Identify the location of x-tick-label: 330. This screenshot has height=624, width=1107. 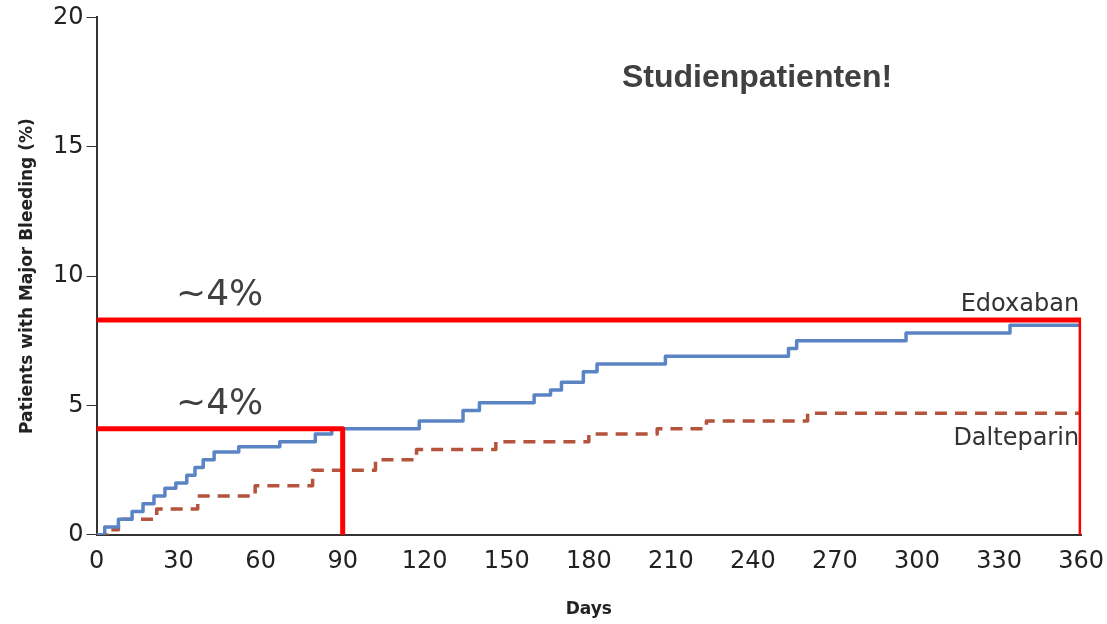
(999, 560).